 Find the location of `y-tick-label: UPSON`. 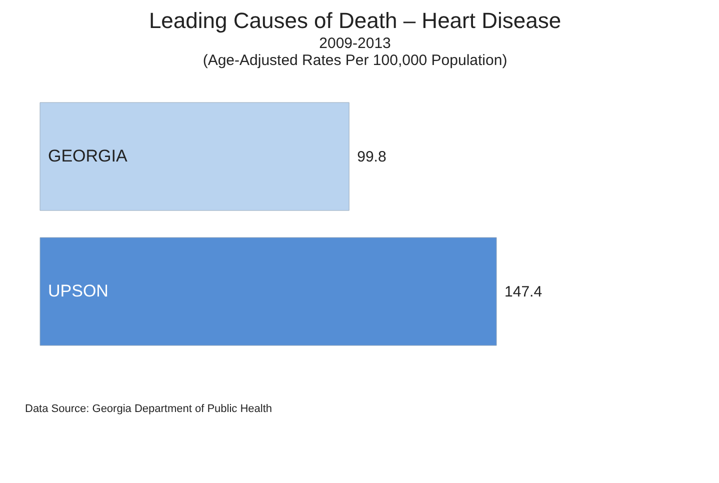

y-tick-label: UPSON is located at coordinates (78, 291).